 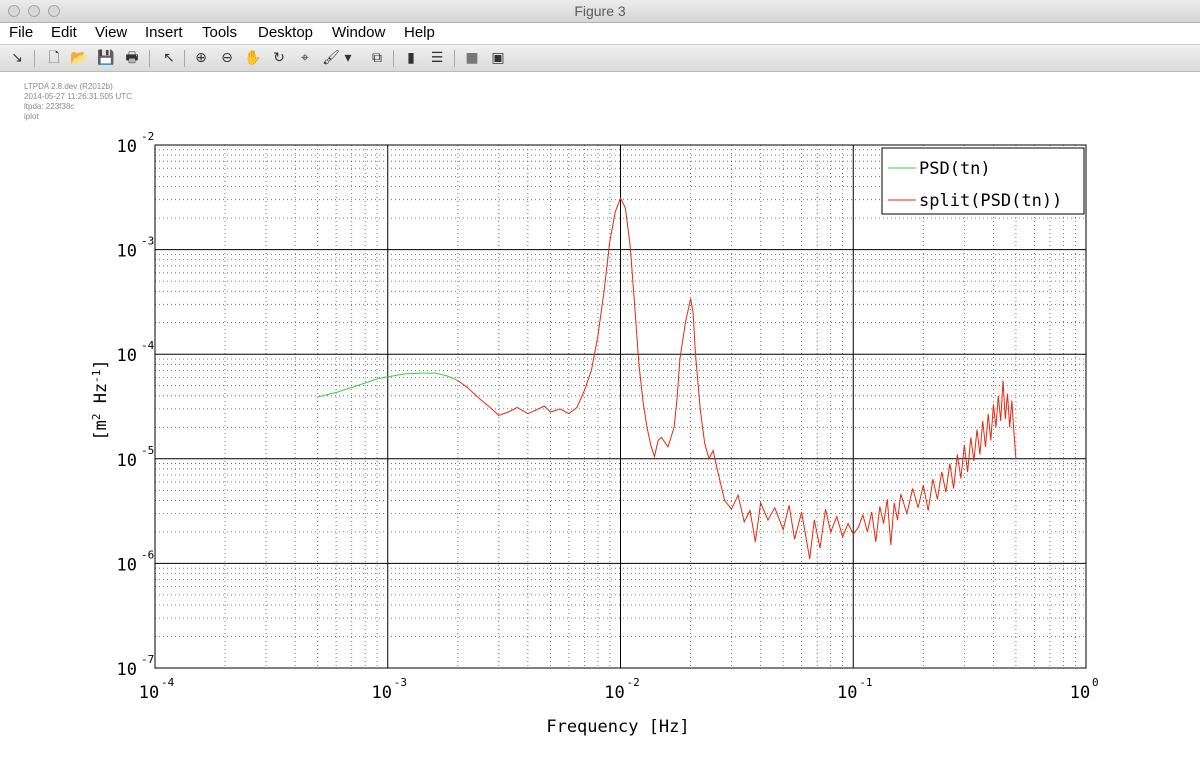 What do you see at coordinates (201, 58) in the screenshot?
I see `zoom-in-icon: ⊕` at bounding box center [201, 58].